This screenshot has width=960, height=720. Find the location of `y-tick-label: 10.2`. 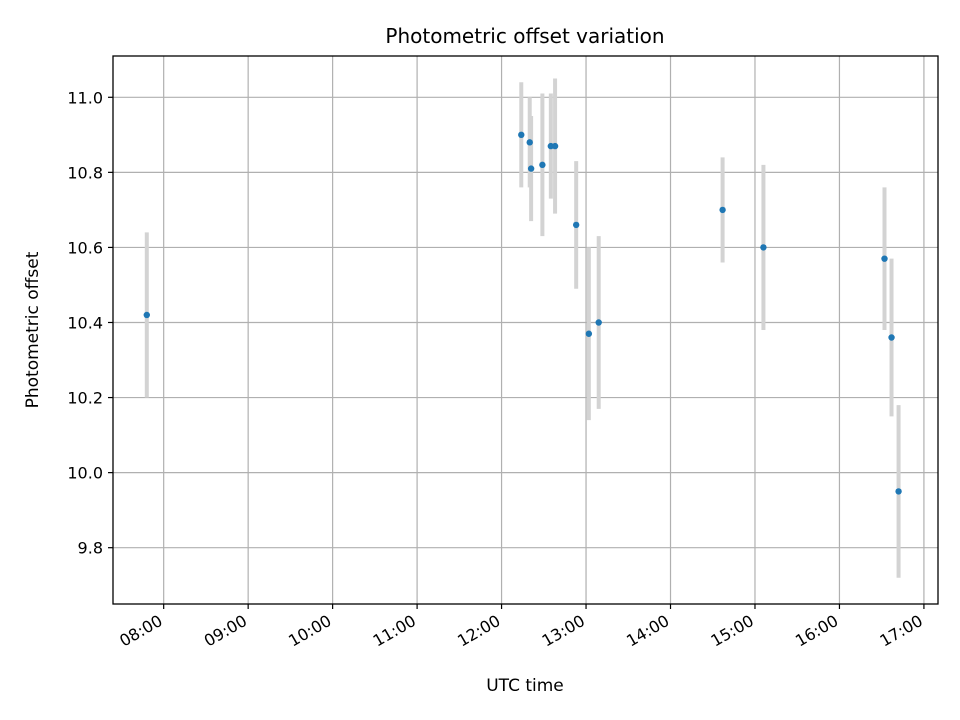

y-tick-label: 10.2 is located at coordinates (85, 398).